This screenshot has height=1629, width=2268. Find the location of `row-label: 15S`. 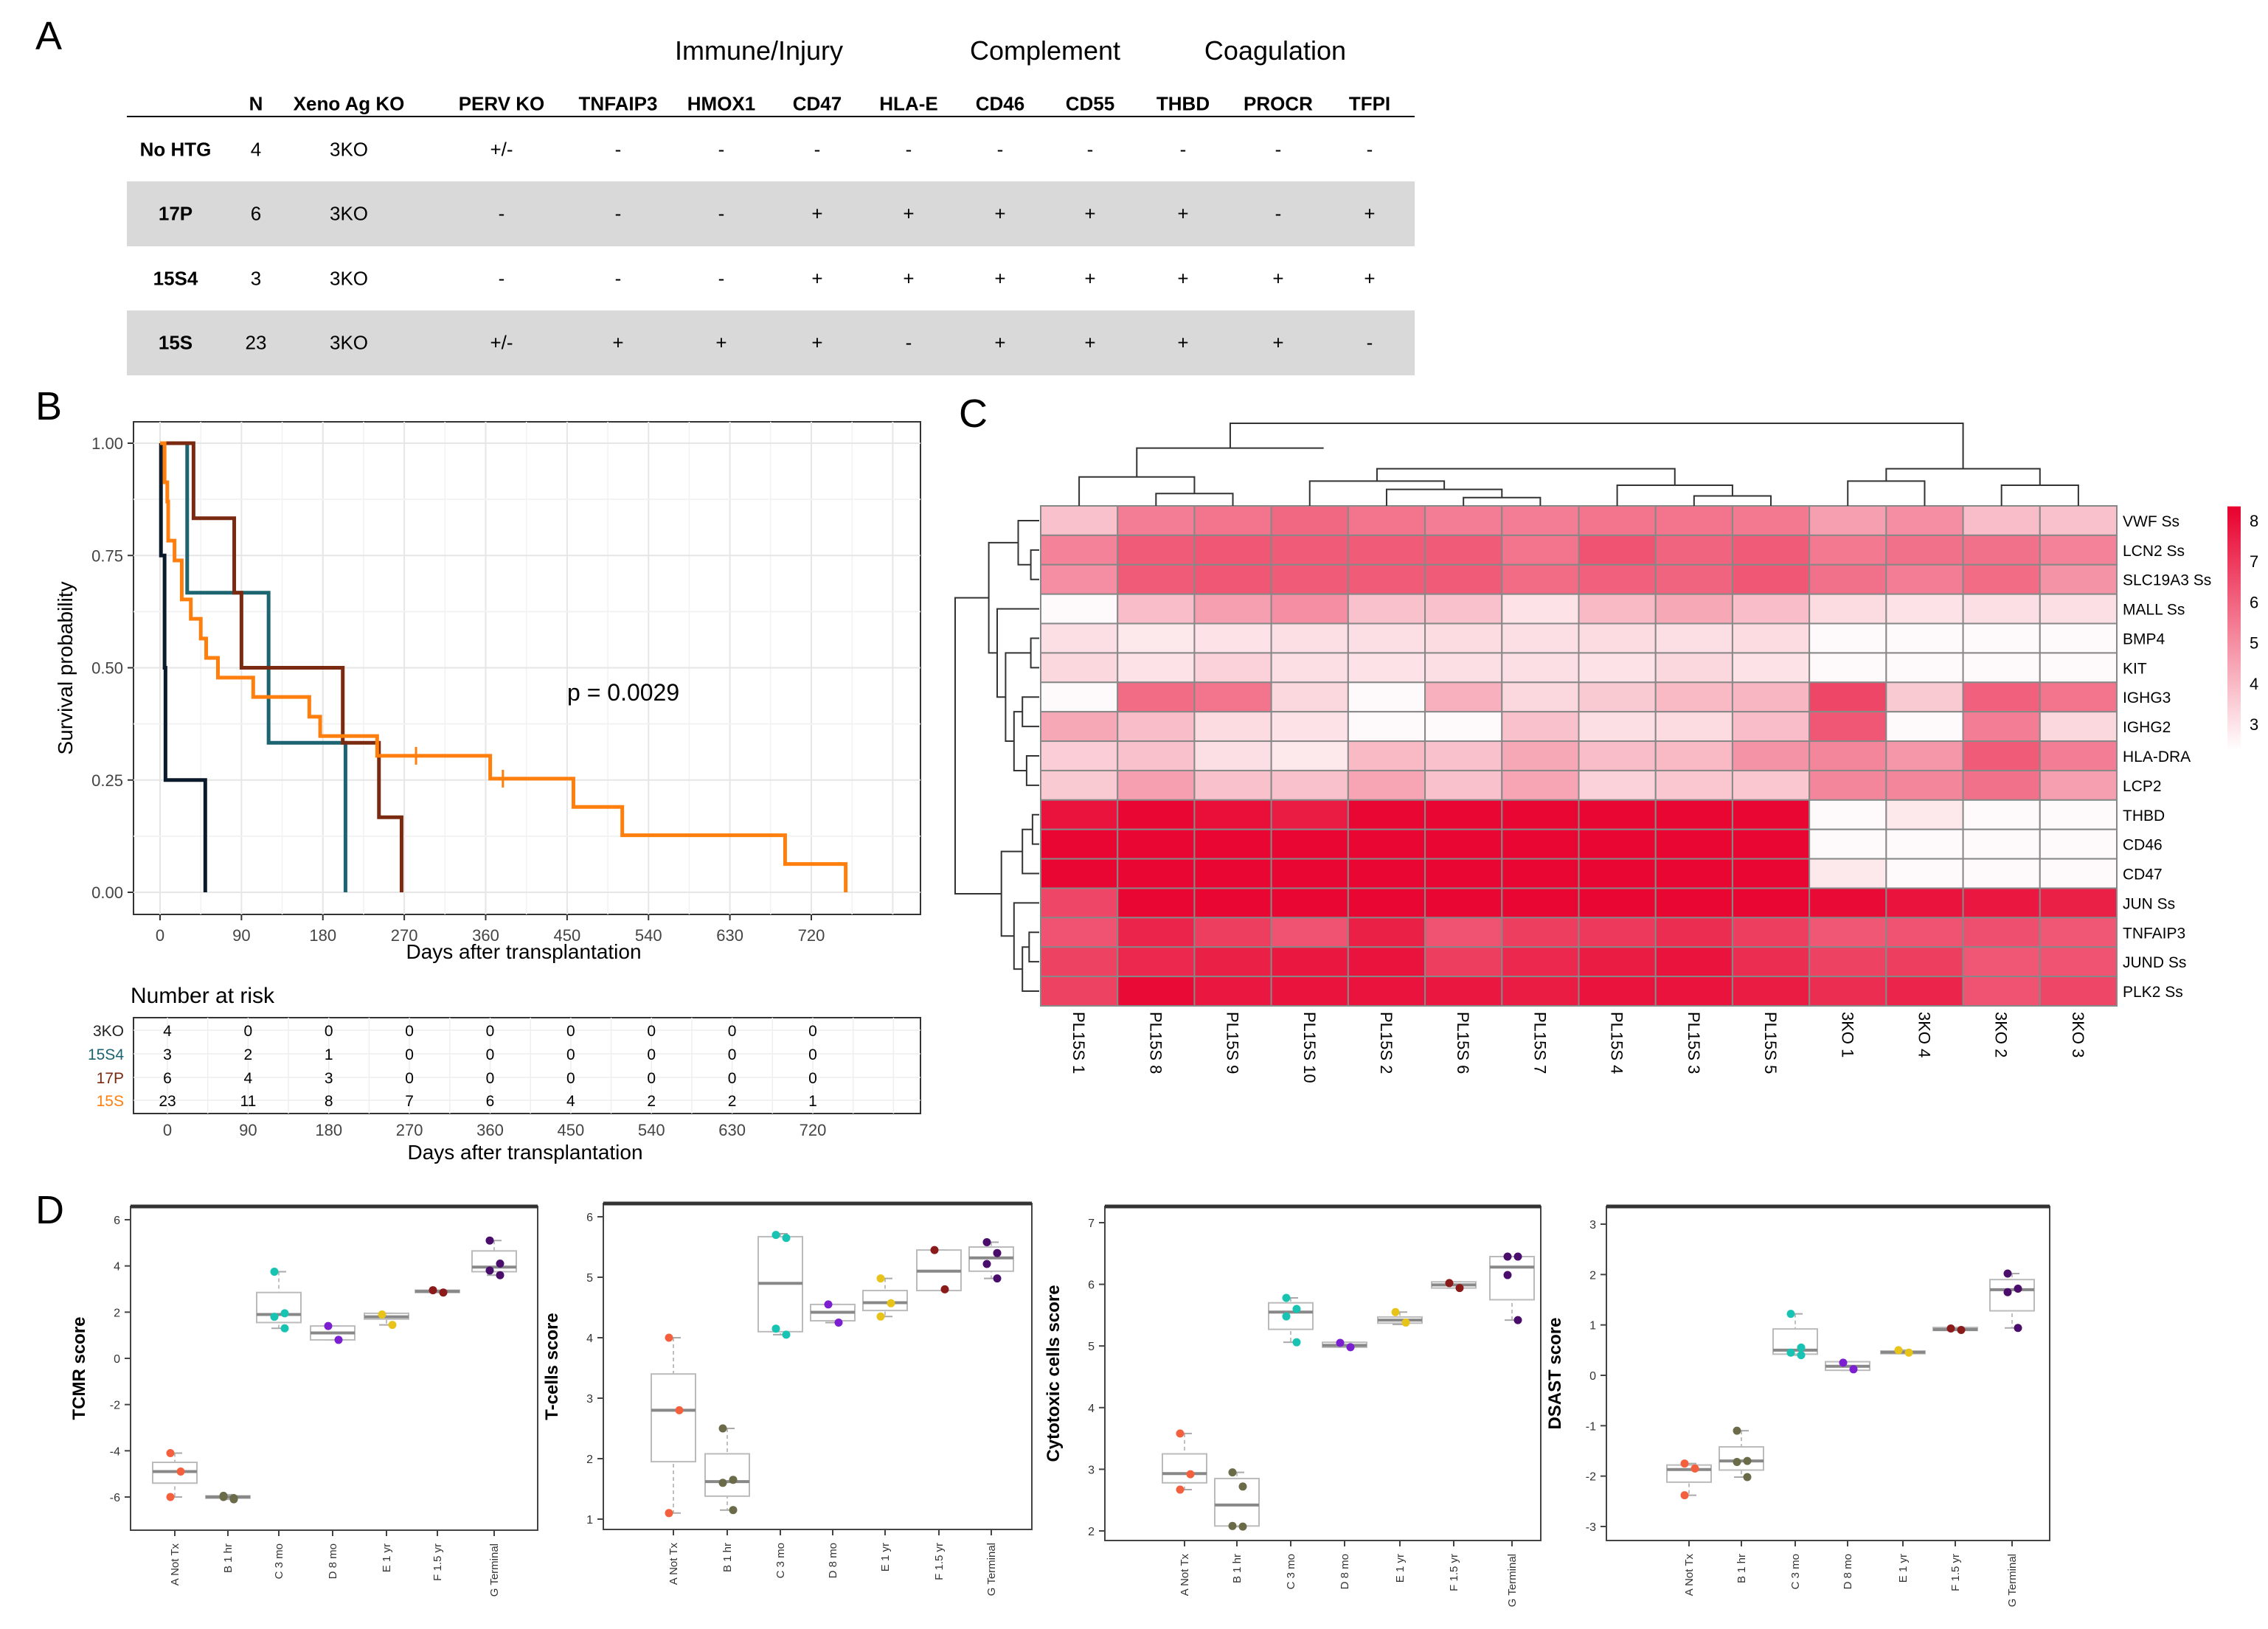

row-label: 15S is located at coordinates (175, 342).